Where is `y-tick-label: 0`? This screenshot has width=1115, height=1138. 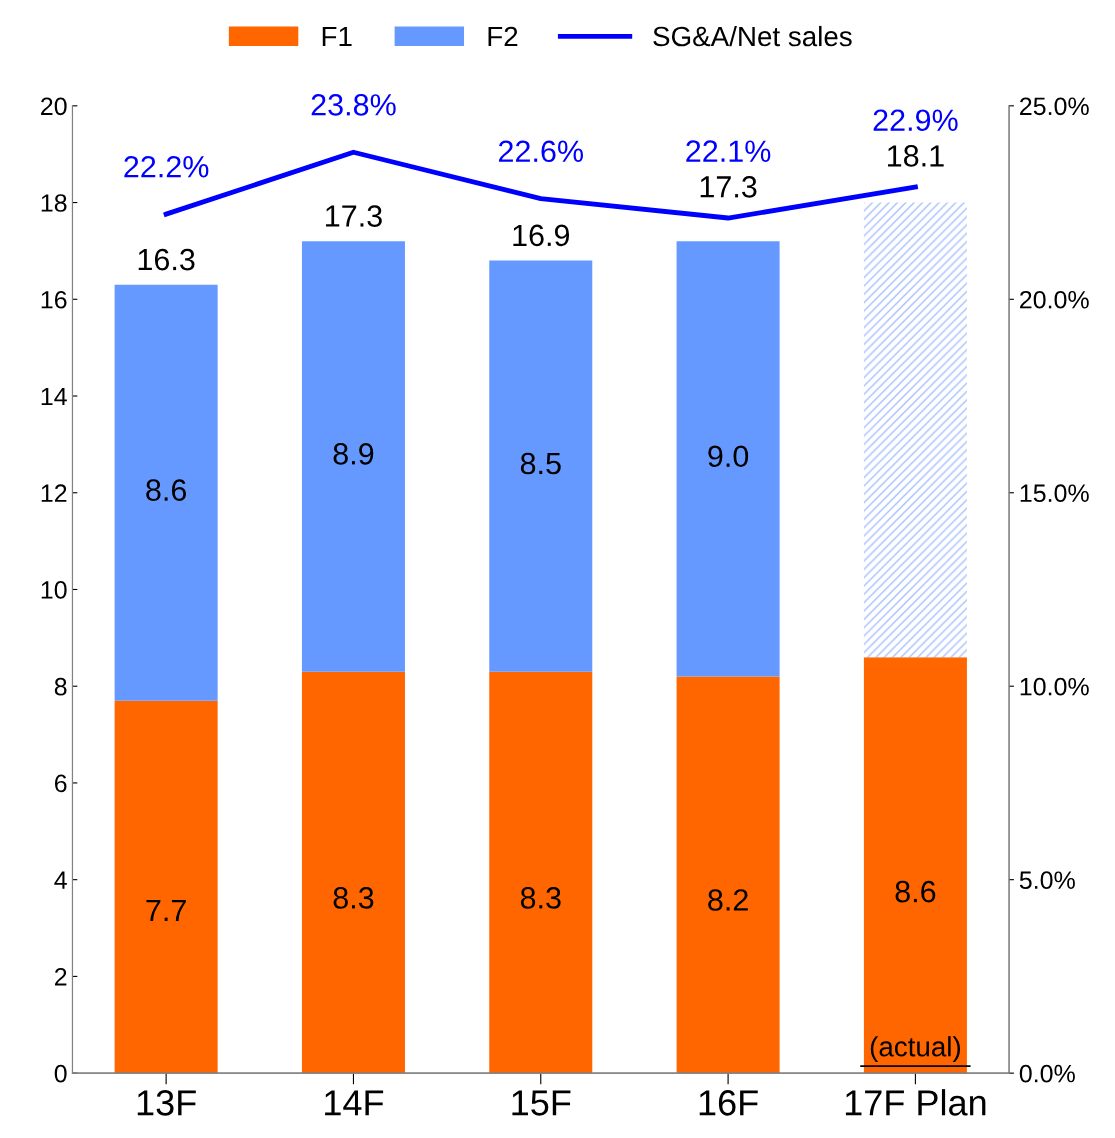
y-tick-label: 0 is located at coordinates (60, 1073).